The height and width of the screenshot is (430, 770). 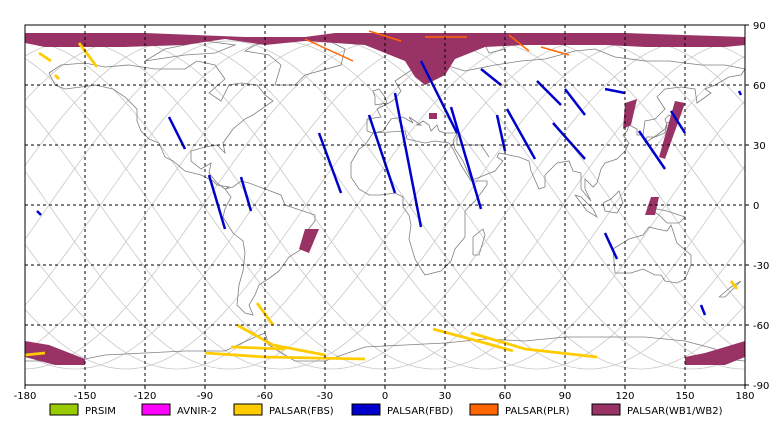 What do you see at coordinates (565, 396) in the screenshot?
I see `x-tick-label: 90` at bounding box center [565, 396].